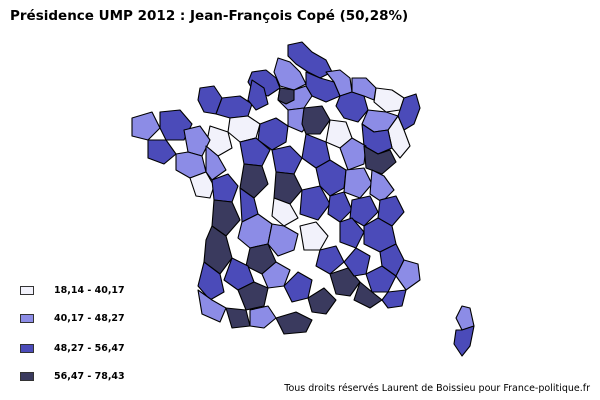 Image resolution: width=600 pixels, height=400 pixels. What do you see at coordinates (89, 348) in the screenshot?
I see `legend-label: 48,27 - 56,47` at bounding box center [89, 348].